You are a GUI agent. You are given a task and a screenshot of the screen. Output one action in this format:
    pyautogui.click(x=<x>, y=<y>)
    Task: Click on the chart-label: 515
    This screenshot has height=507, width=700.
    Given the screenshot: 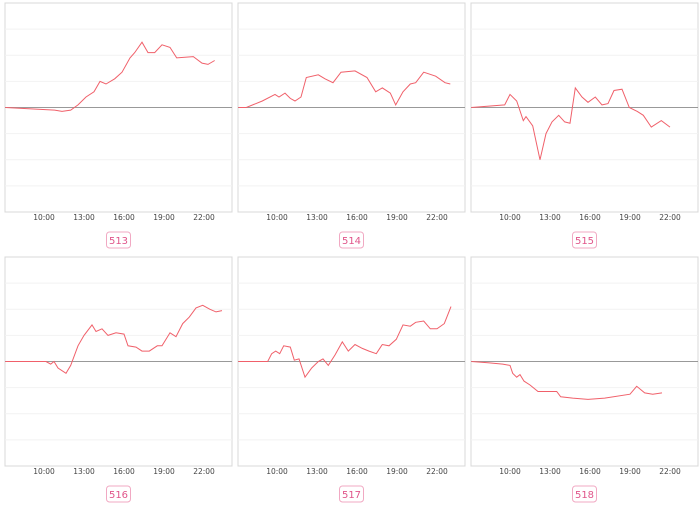 What is the action you would take?
    pyautogui.click(x=584, y=241)
    